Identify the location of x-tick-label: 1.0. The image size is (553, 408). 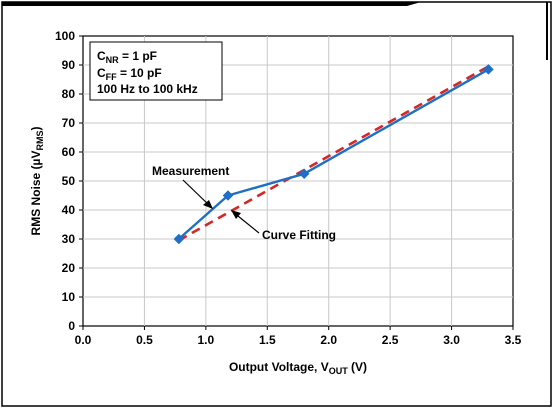
(206, 340).